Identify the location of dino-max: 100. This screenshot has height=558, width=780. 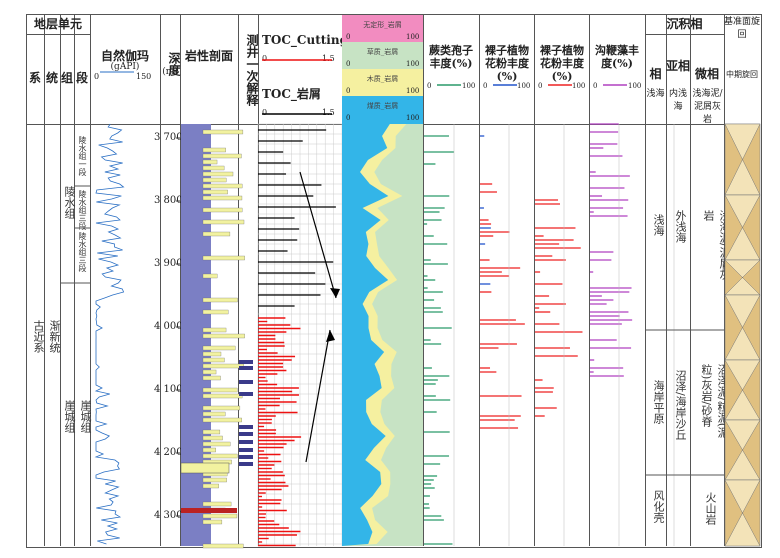
(635, 86).